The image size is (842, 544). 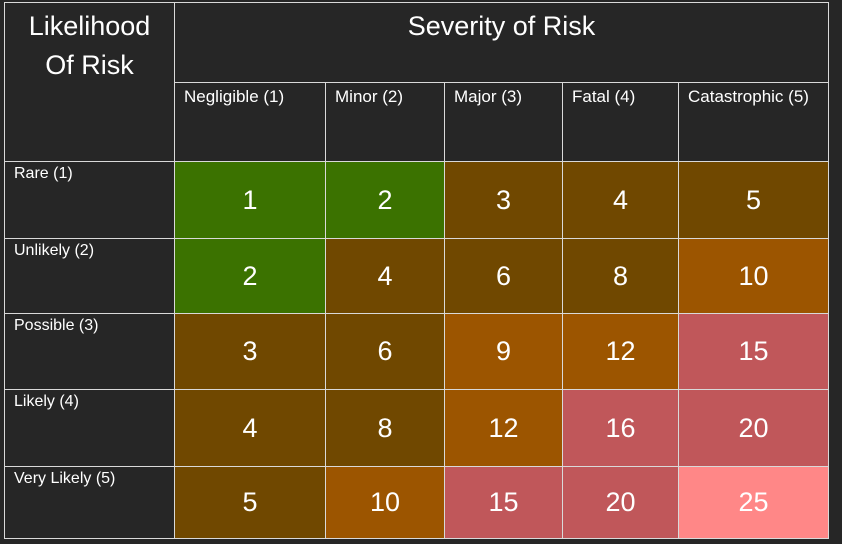 What do you see at coordinates (89, 351) in the screenshot?
I see `row-header-possible: Possible (3)` at bounding box center [89, 351].